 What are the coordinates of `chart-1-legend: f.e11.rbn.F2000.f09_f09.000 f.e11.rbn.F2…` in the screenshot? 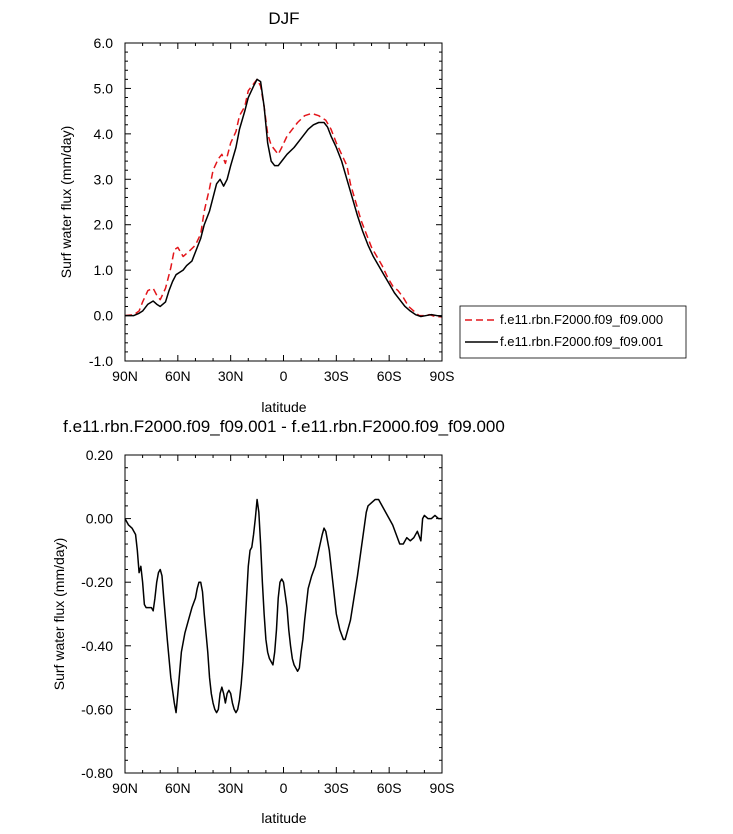 It's located at (573, 332).